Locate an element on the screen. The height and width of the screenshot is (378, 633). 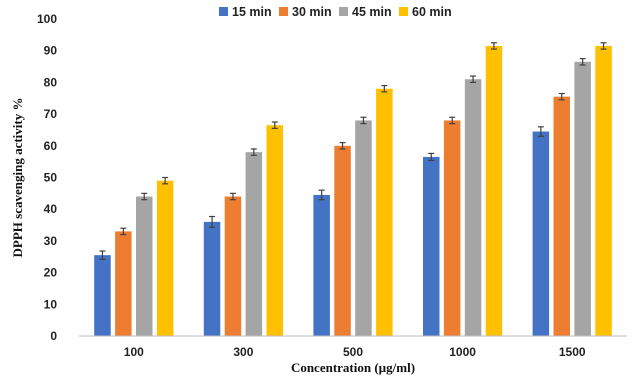
legend-item-15-min: 15 min is located at coordinates (245, 12).